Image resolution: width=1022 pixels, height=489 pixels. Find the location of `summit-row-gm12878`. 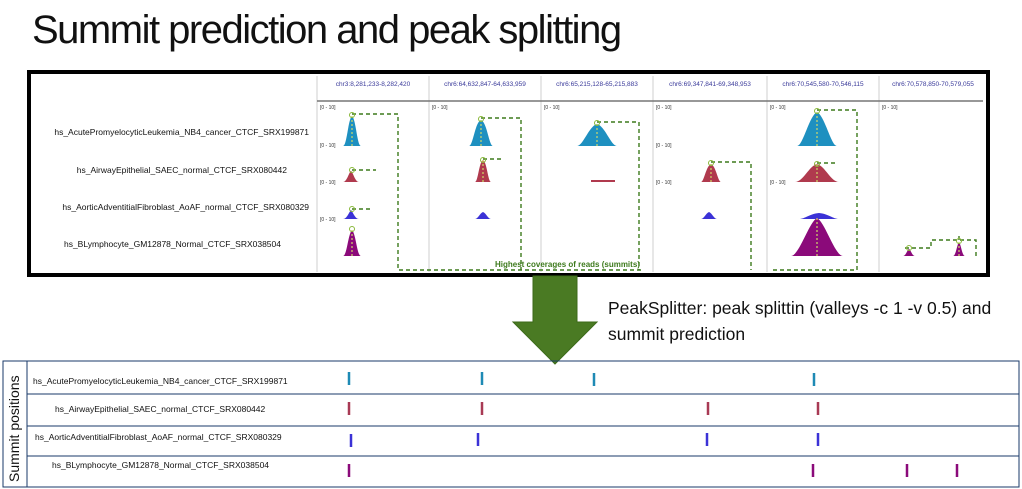

summit-row-gm12878 is located at coordinates (653, 470).